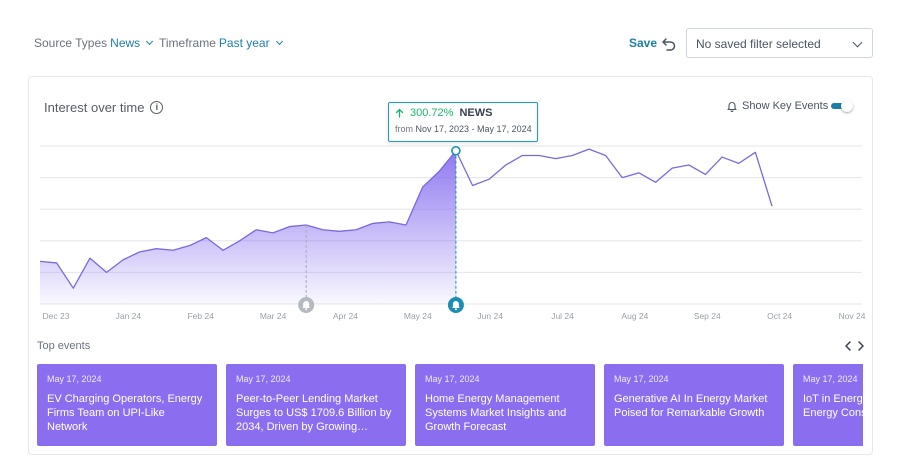 This screenshot has width=900, height=462. Describe the element at coordinates (94, 43) in the screenshot. I see `source-types-filter: Source Types News` at that location.